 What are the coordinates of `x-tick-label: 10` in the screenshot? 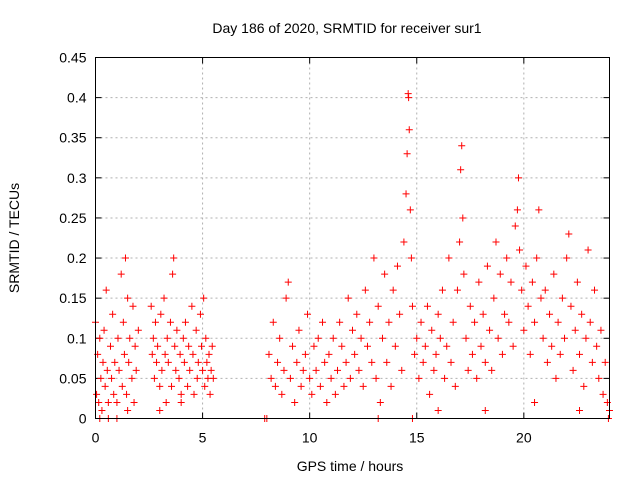 It's located at (310, 438).